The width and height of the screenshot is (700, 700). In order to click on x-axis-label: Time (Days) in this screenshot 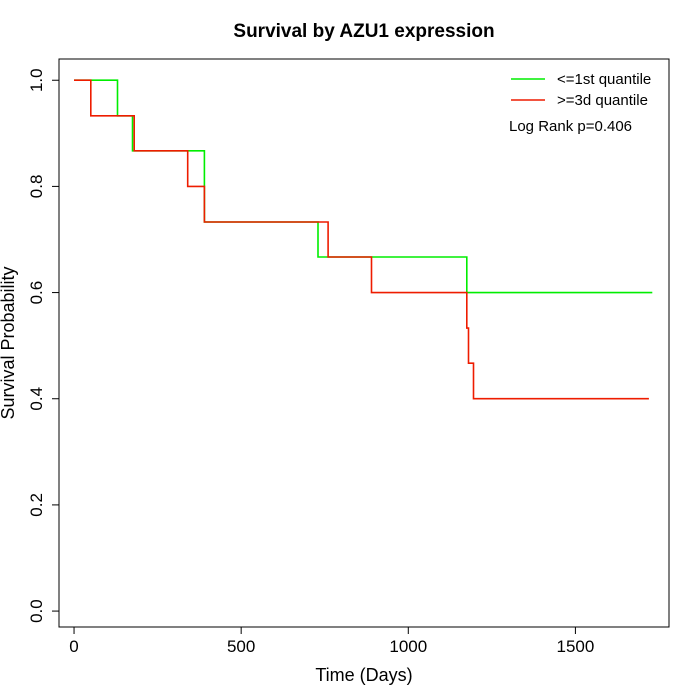, I will do `click(363, 675)`.